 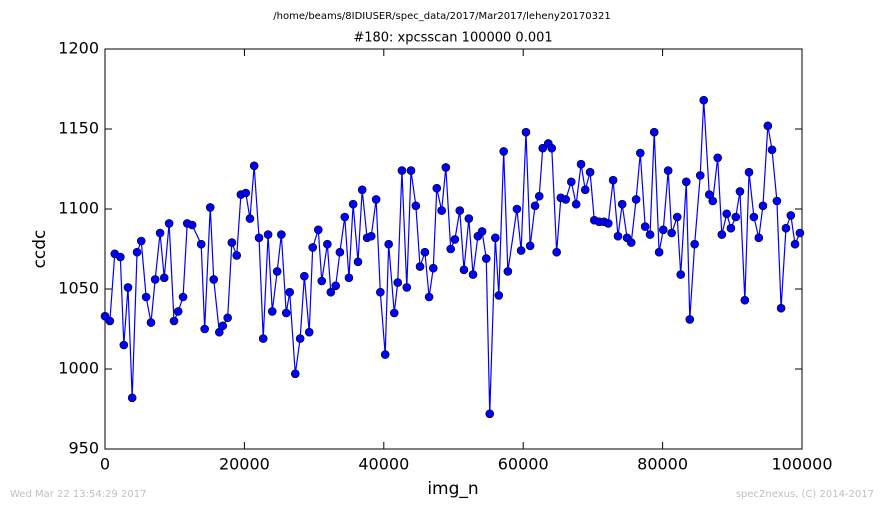 What do you see at coordinates (40, 249) in the screenshot?
I see `y-axis-label: ccdc` at bounding box center [40, 249].